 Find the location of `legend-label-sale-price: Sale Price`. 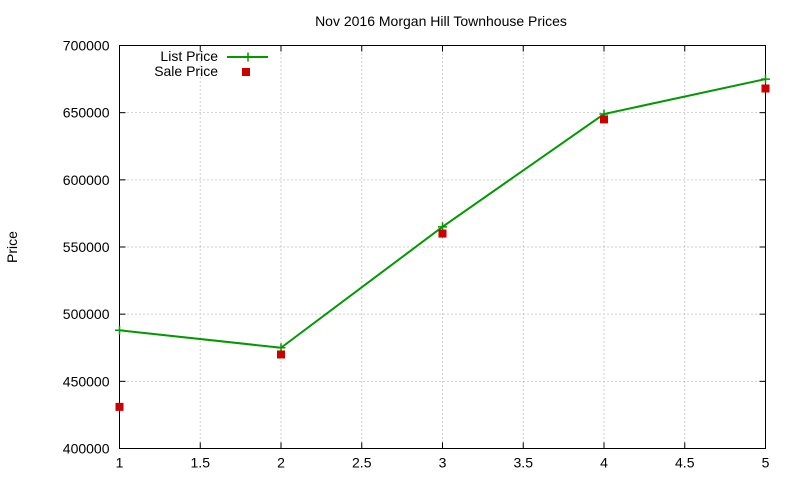

legend-label-sale-price: Sale Price is located at coordinates (186, 71).